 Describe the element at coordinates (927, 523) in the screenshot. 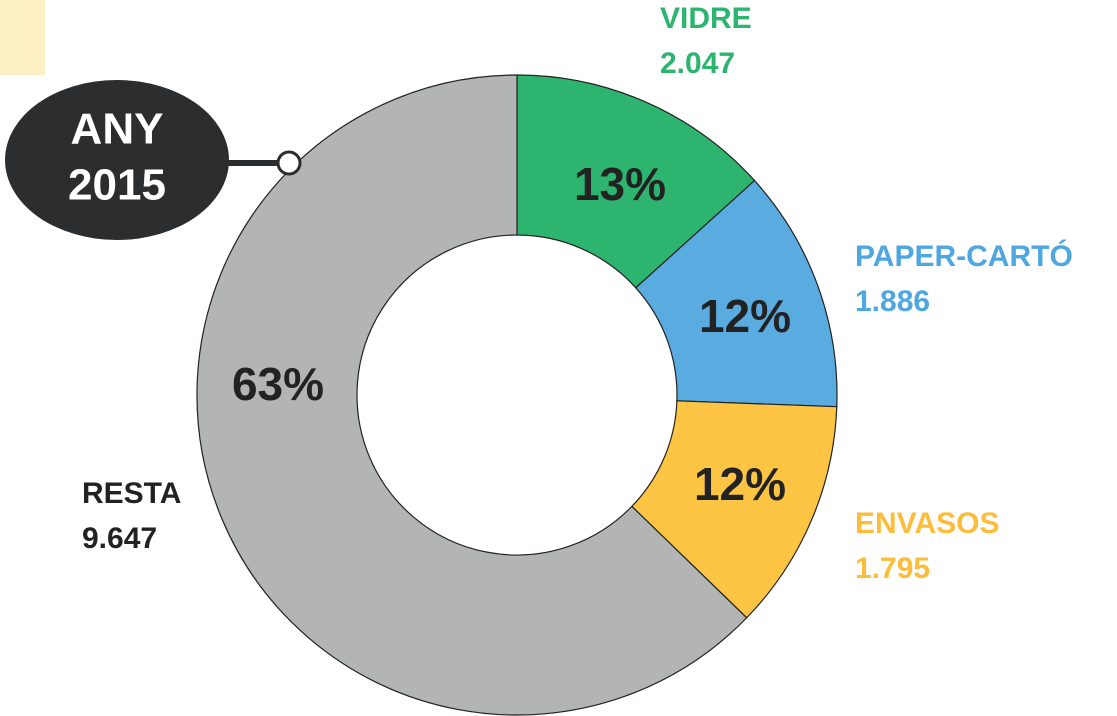

I see `category-label: ENVASOS` at that location.